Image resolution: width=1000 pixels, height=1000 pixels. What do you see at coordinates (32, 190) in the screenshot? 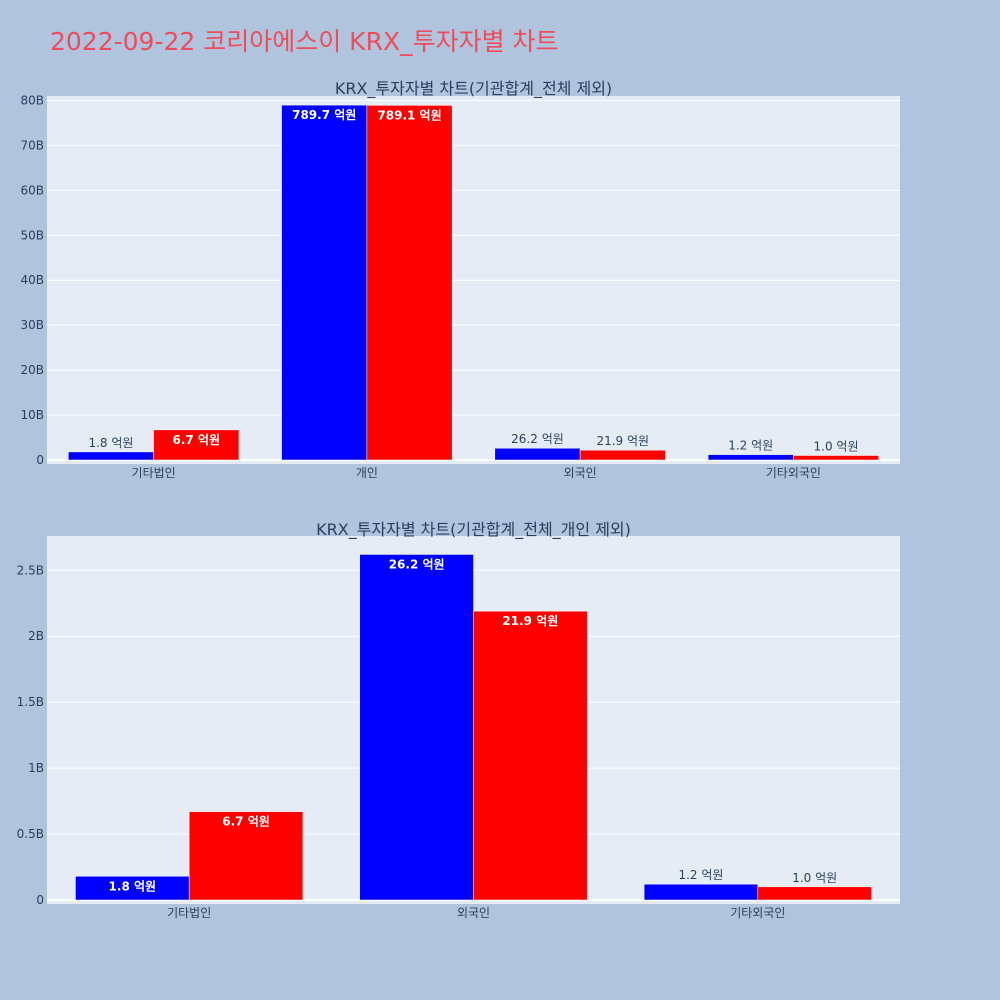
I see `y-tick-label: 60B` at bounding box center [32, 190].